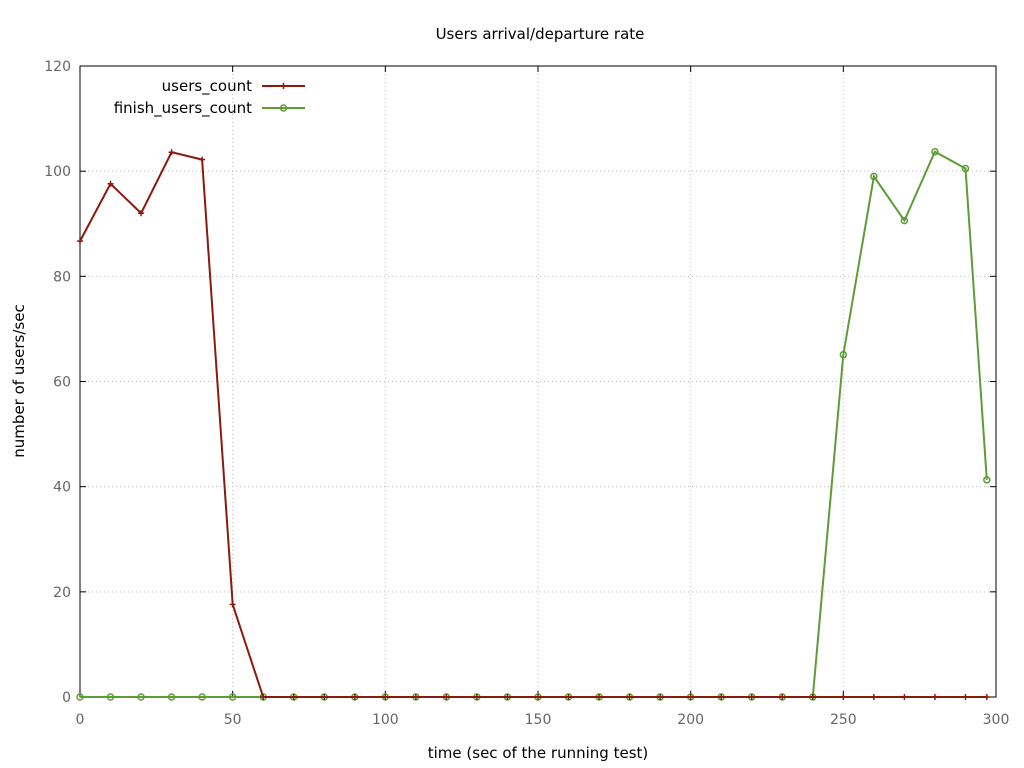 This screenshot has height=768, width=1024. What do you see at coordinates (385, 720) in the screenshot?
I see `x-tick-label: 100` at bounding box center [385, 720].